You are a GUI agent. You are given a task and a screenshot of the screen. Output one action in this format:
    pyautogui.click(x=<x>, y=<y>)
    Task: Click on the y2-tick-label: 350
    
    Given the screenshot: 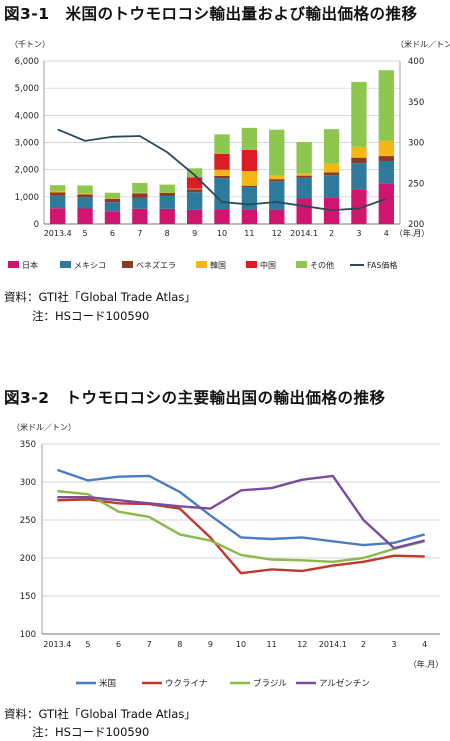 What is the action you would take?
    pyautogui.click(x=416, y=103)
    